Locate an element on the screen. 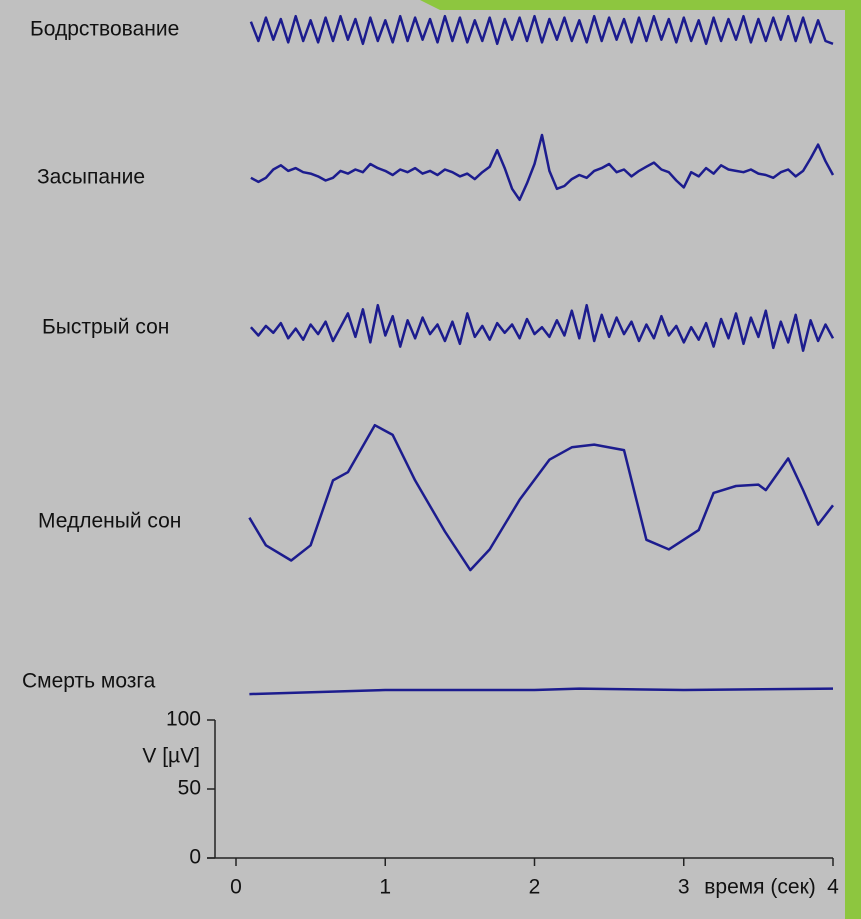  y-tick-label: 0 is located at coordinates (195, 857).